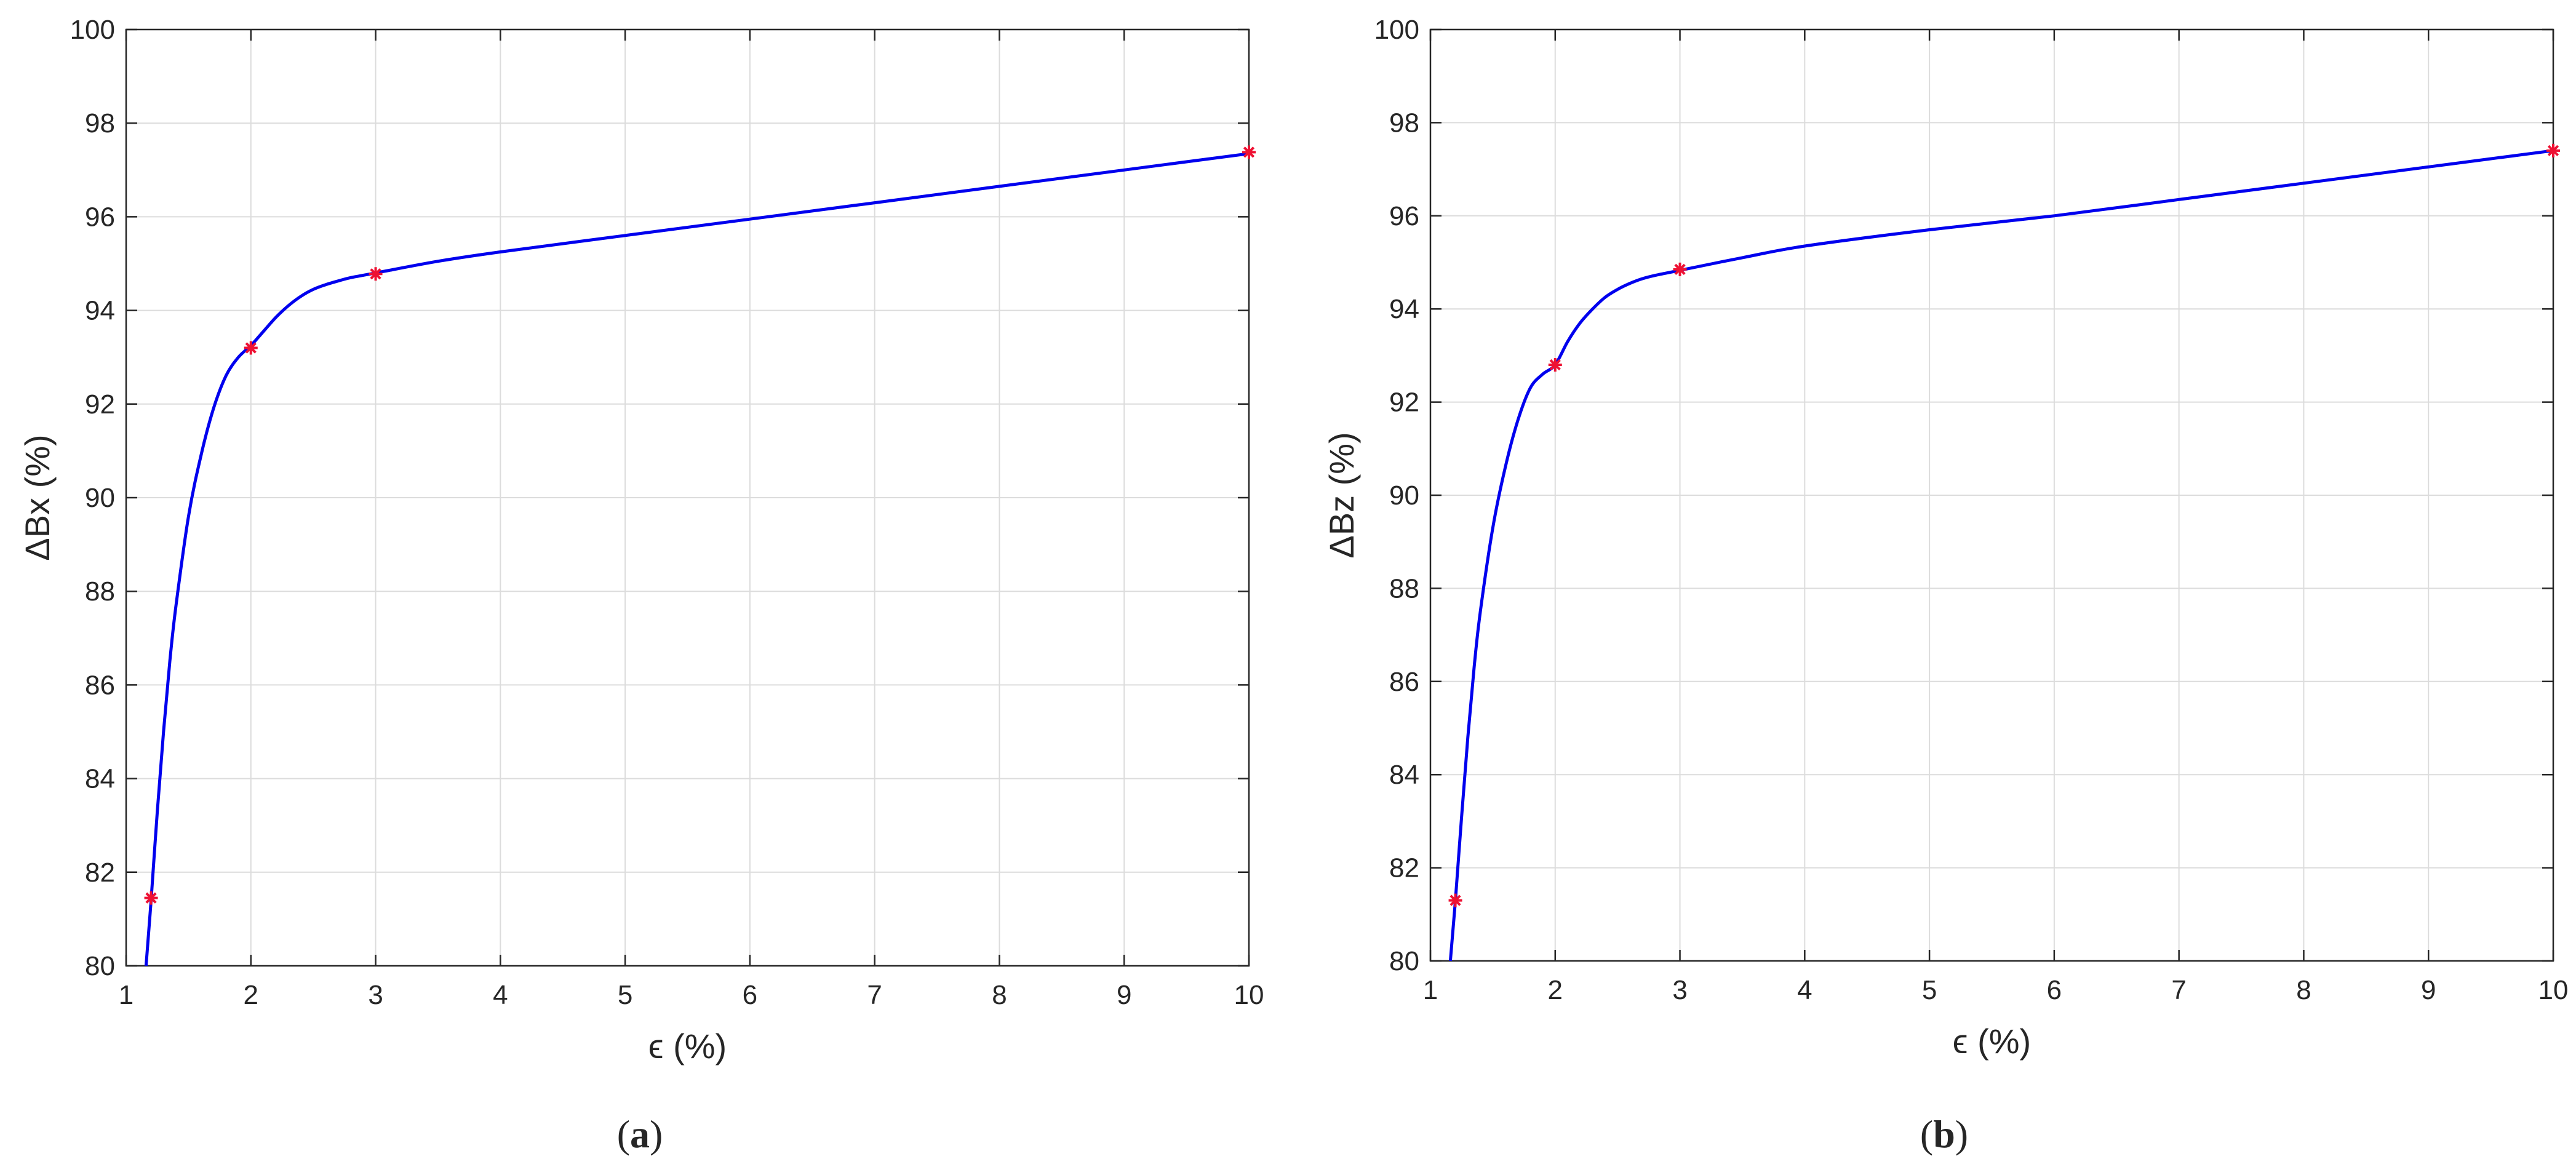  Describe the element at coordinates (1404, 309) in the screenshot. I see `chart1-y-tick-label-7: 94` at that location.